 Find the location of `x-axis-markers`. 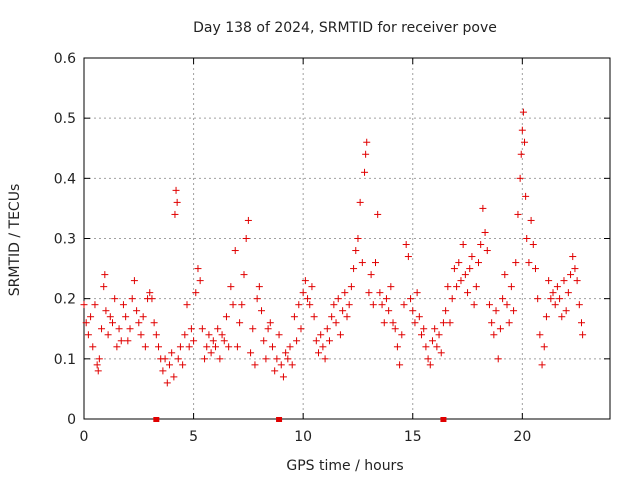

x-axis-markers is located at coordinates (300, 419).